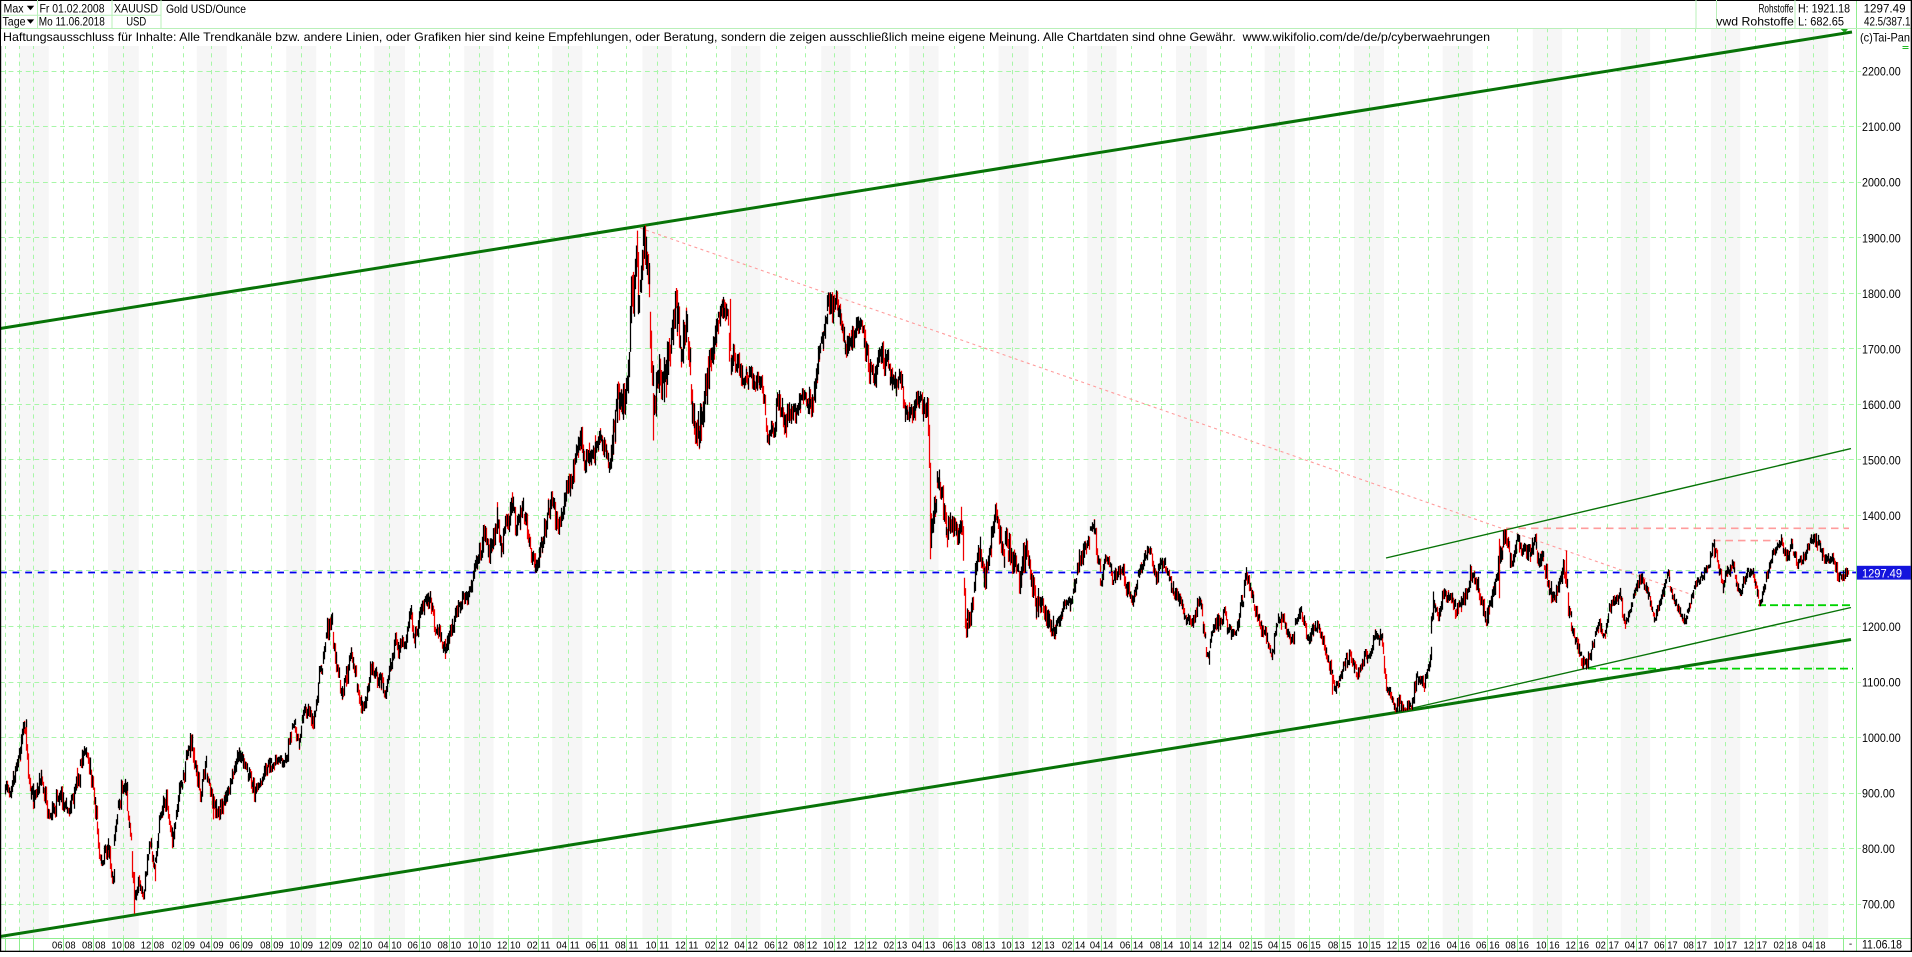 The height and width of the screenshot is (957, 1912). Describe the element at coordinates (1878, 794) in the screenshot. I see `svg-text: 900.00` at that location.